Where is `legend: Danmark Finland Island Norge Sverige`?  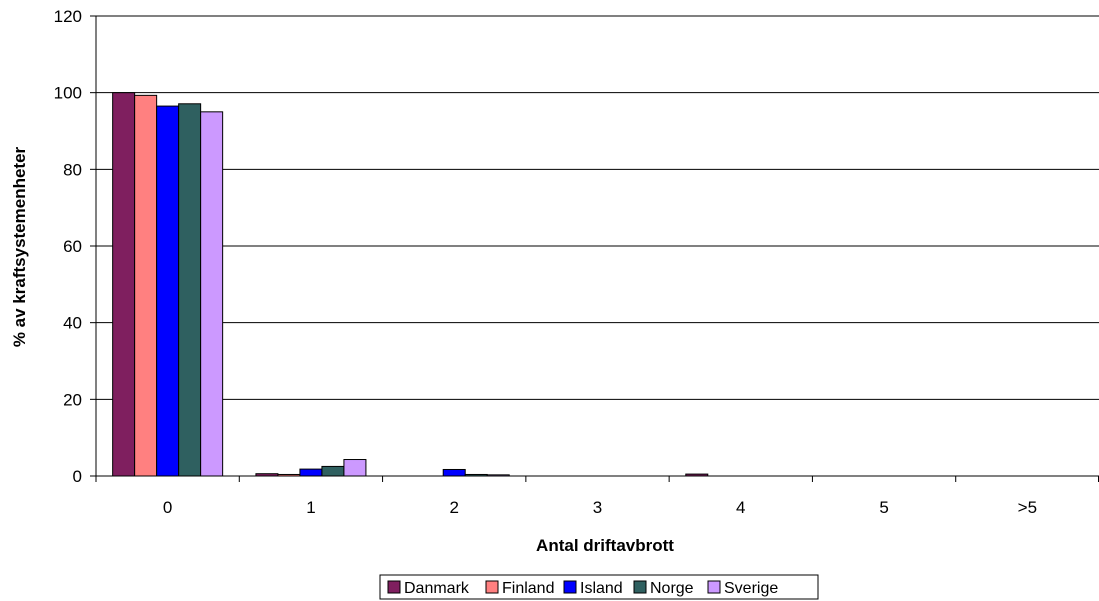 legend: Danmark Finland Island Norge Sverige is located at coordinates (599, 587).